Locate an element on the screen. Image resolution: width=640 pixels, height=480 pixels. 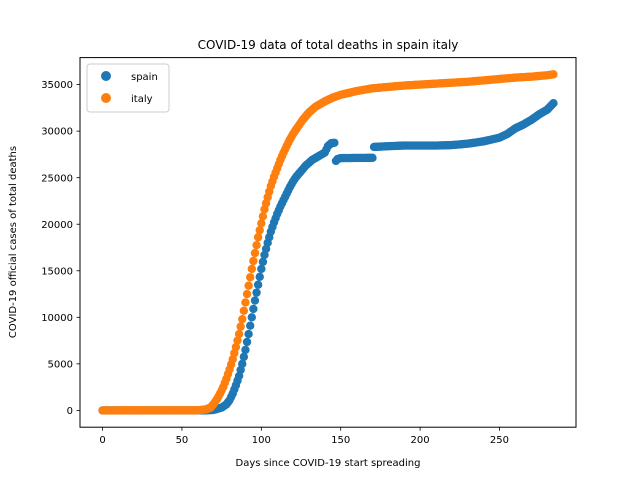
x-tick-label: 200 is located at coordinates (420, 440).